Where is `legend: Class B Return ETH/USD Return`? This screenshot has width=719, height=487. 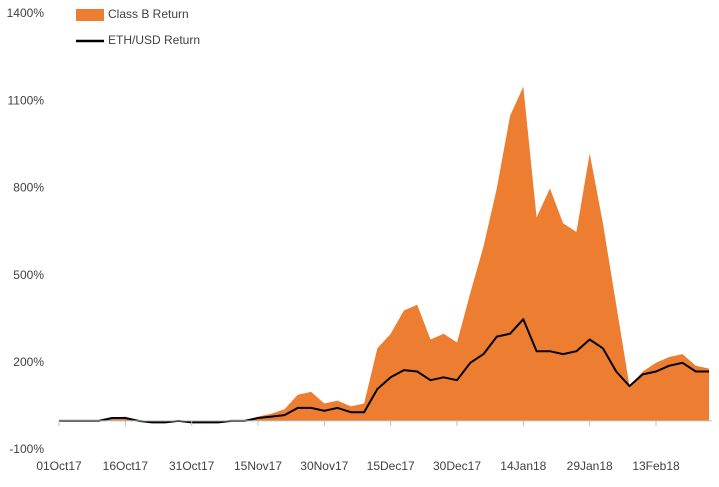 legend: Class B Return ETH/USD Return is located at coordinates (138, 27).